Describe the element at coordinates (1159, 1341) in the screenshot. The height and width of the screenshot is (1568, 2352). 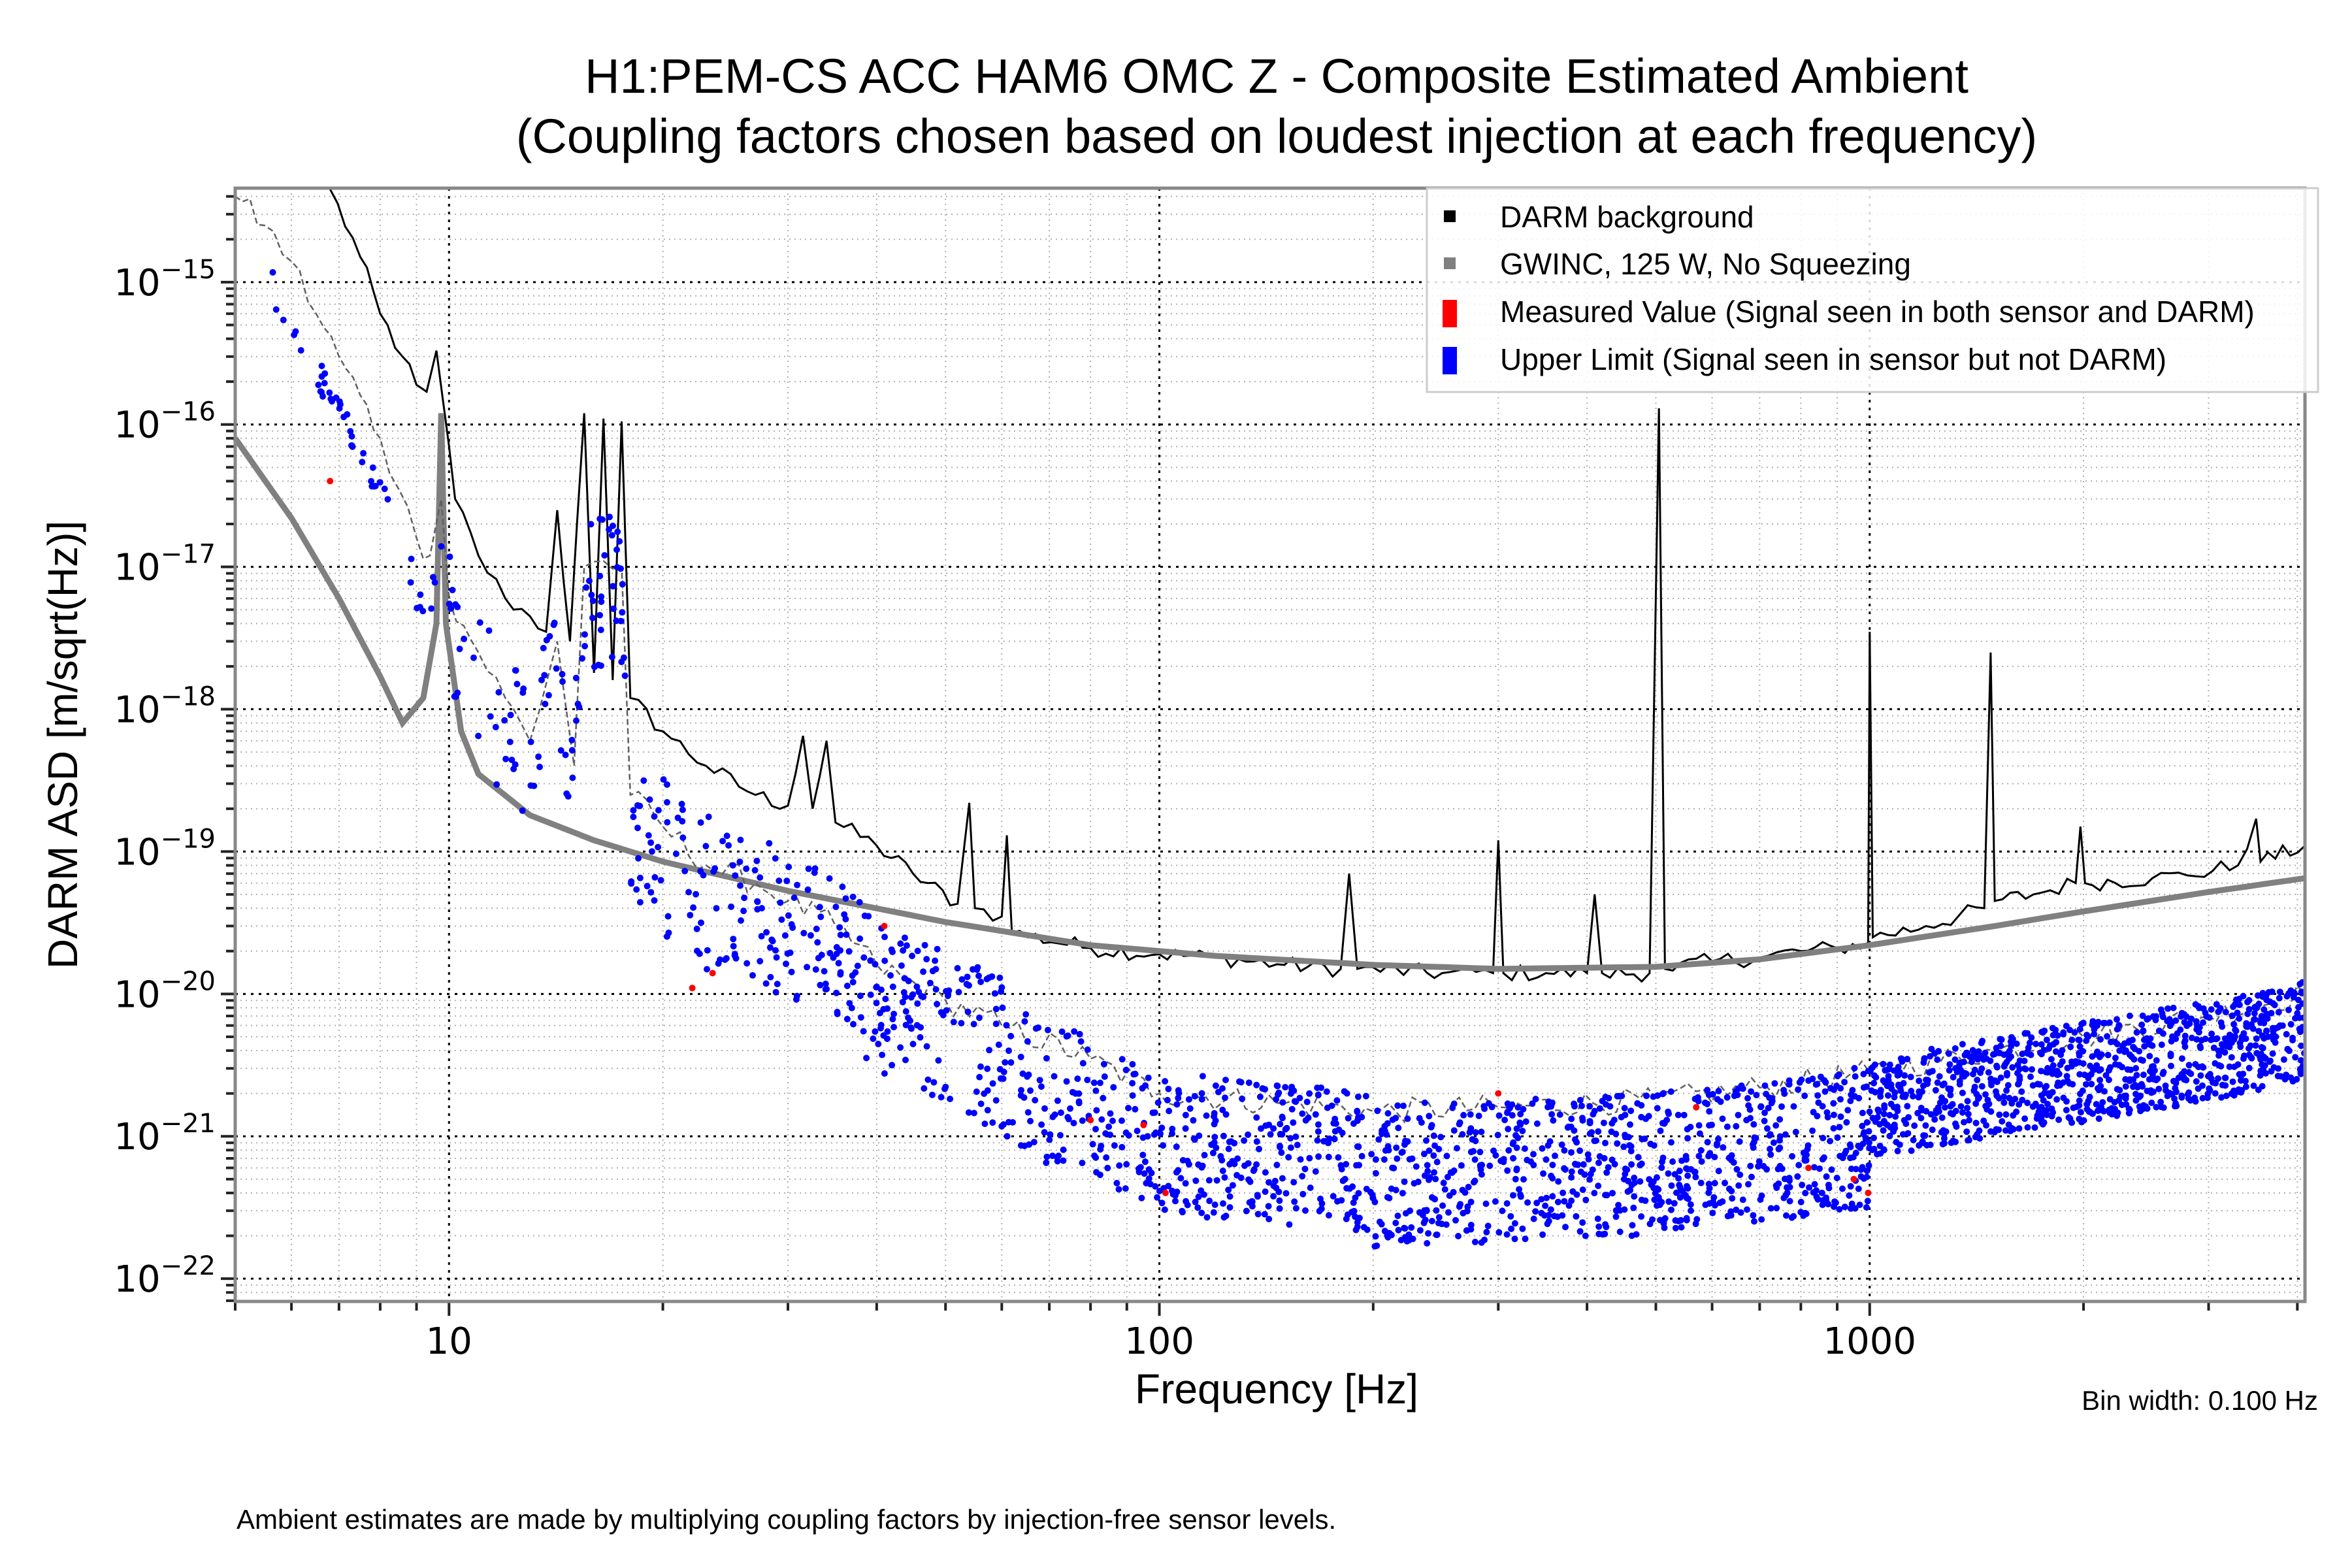
I see `x-tick-label: 100` at that location.